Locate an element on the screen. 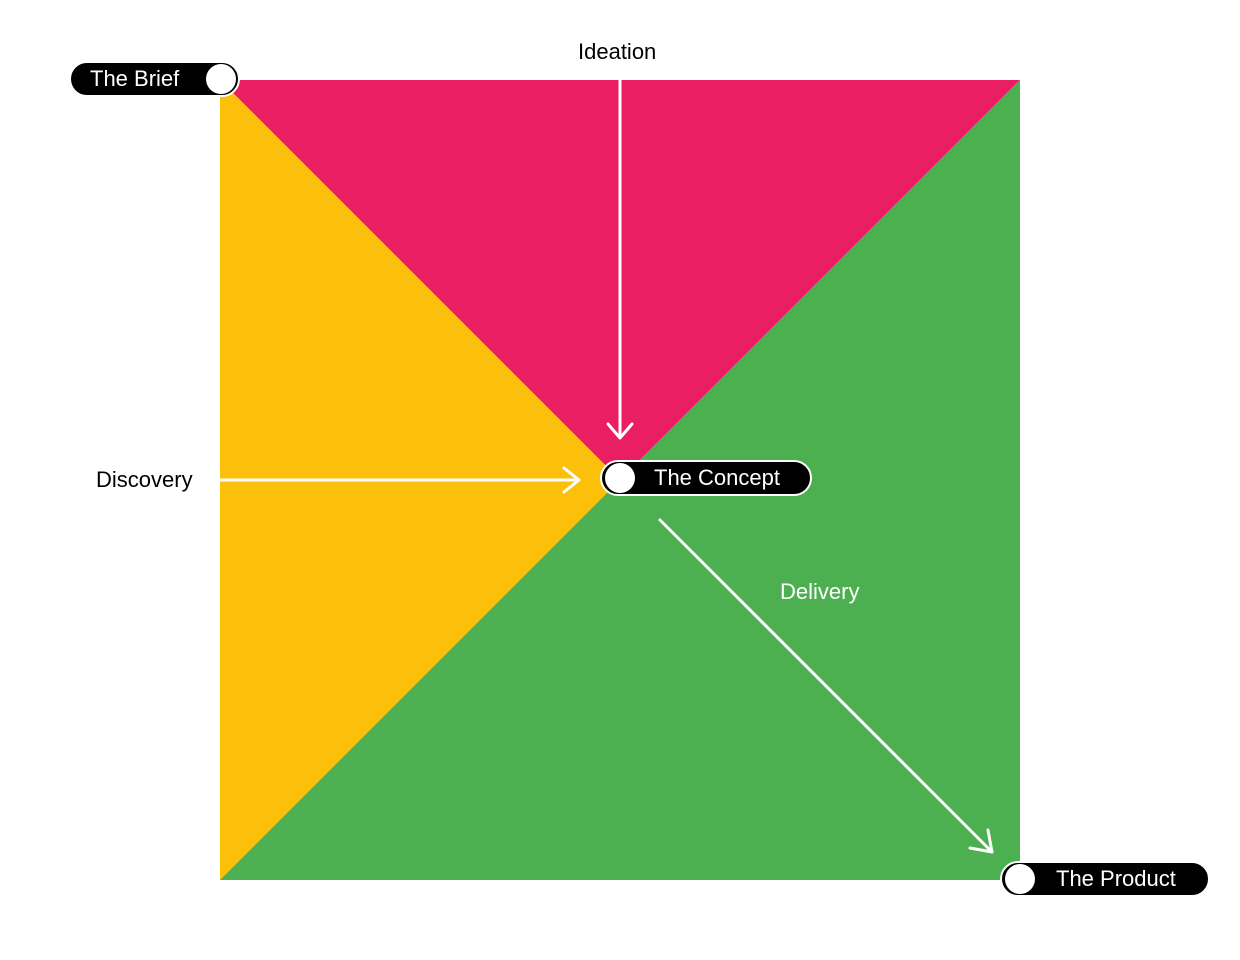  stage-label-delivery: Delivery is located at coordinates (820, 591).